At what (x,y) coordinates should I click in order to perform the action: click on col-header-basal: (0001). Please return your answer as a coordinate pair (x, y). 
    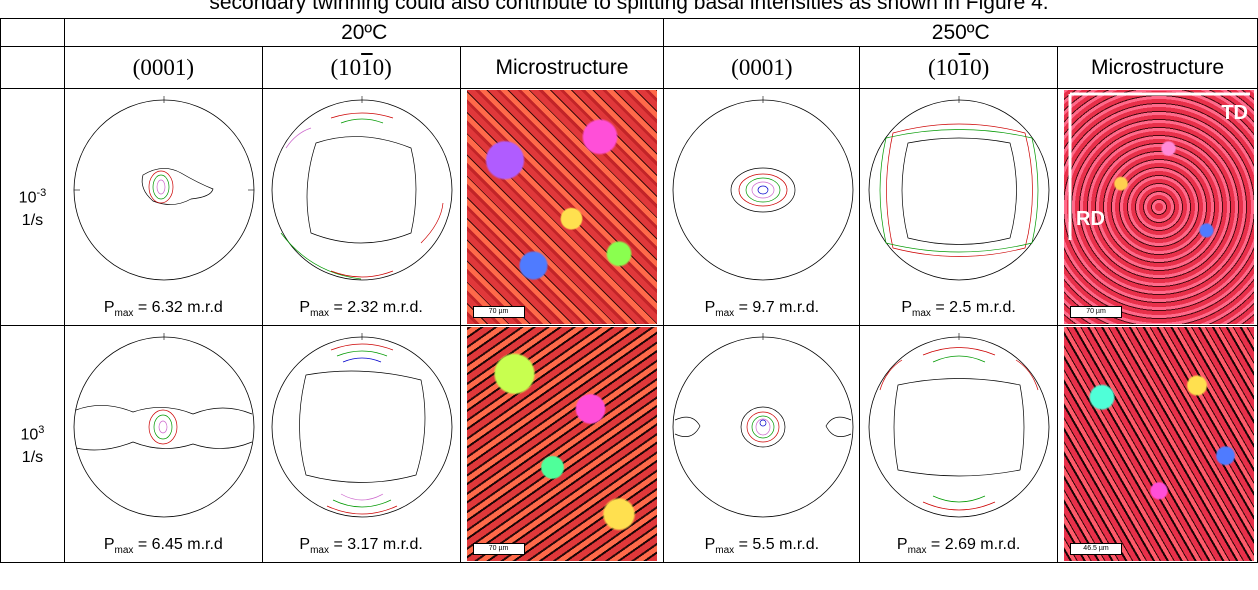
    Looking at the image, I should click on (163, 67).